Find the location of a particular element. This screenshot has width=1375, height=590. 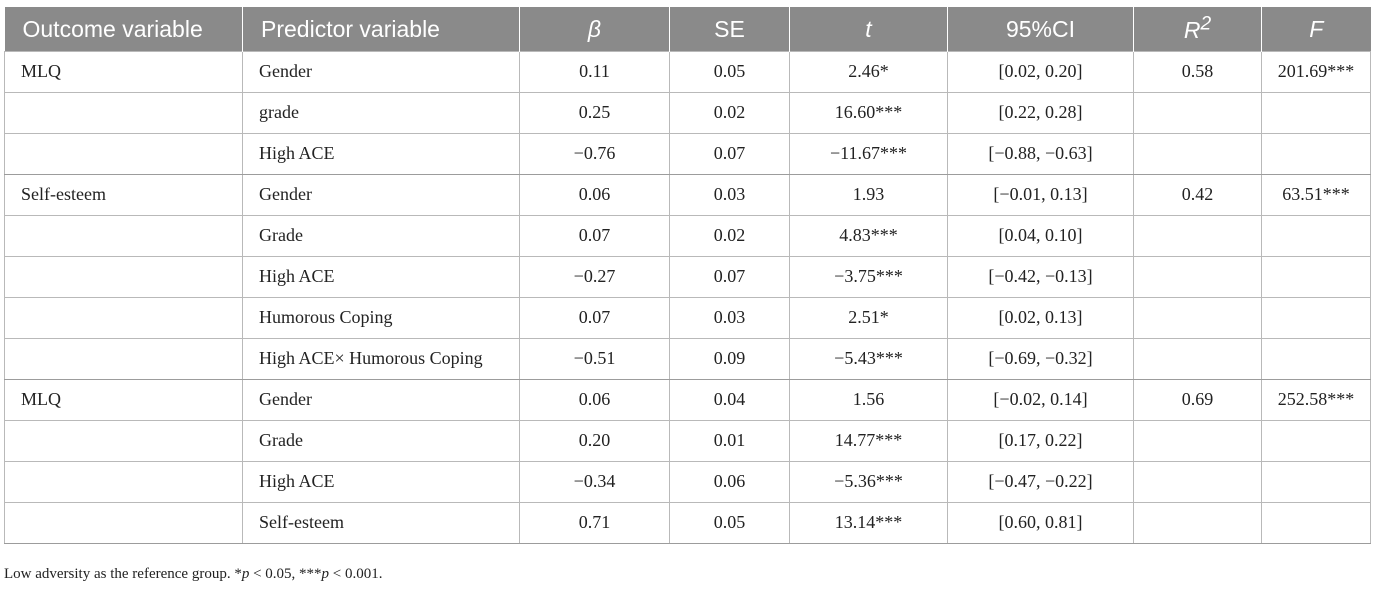

footnote-mid: < 0.05, *** is located at coordinates (285, 574).